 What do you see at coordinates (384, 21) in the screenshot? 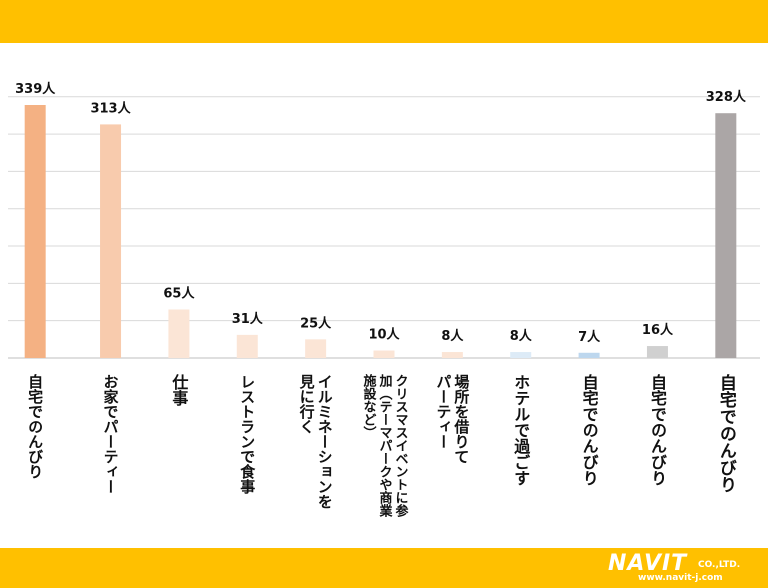
I see `top-banner` at bounding box center [384, 21].